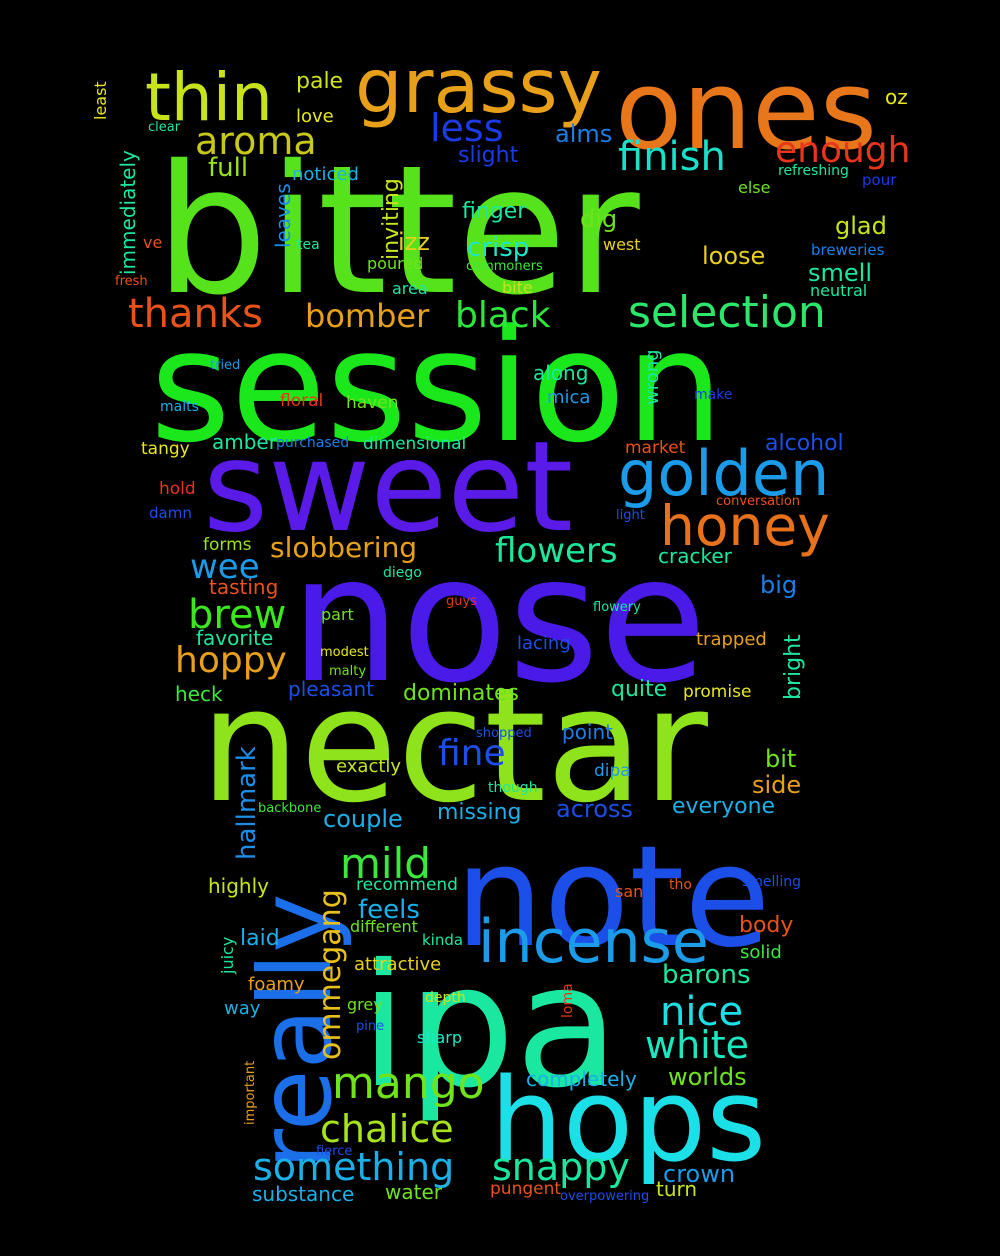 The width and height of the screenshot is (1000, 1256). Describe the element at coordinates (231, 660) in the screenshot. I see `word-hoppy: hoppy` at that location.